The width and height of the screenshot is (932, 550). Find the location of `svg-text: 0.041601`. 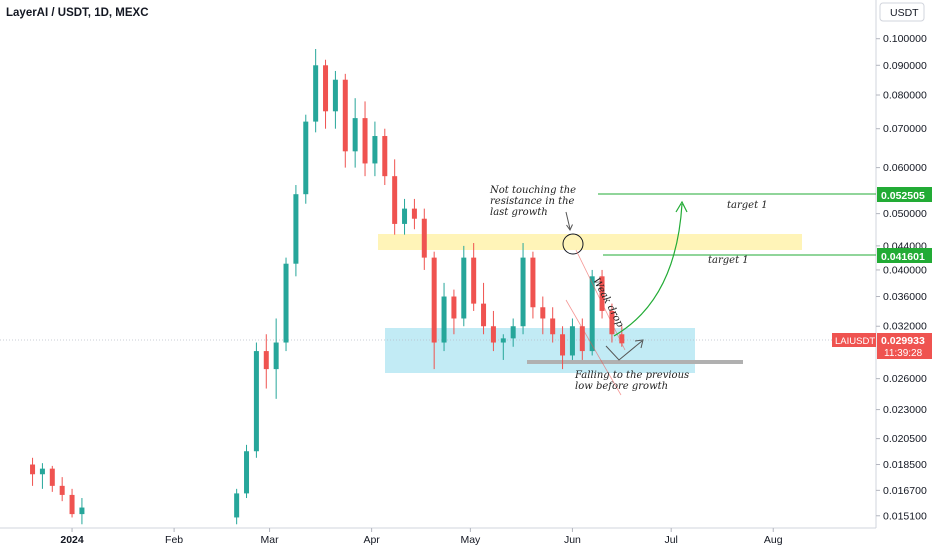

svg-text: 0.041601 is located at coordinates (903, 257).